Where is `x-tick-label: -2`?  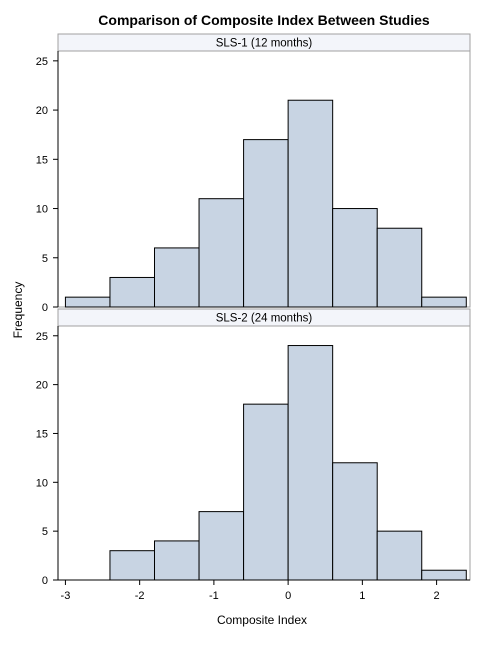
x-tick-label: -2 is located at coordinates (140, 596).